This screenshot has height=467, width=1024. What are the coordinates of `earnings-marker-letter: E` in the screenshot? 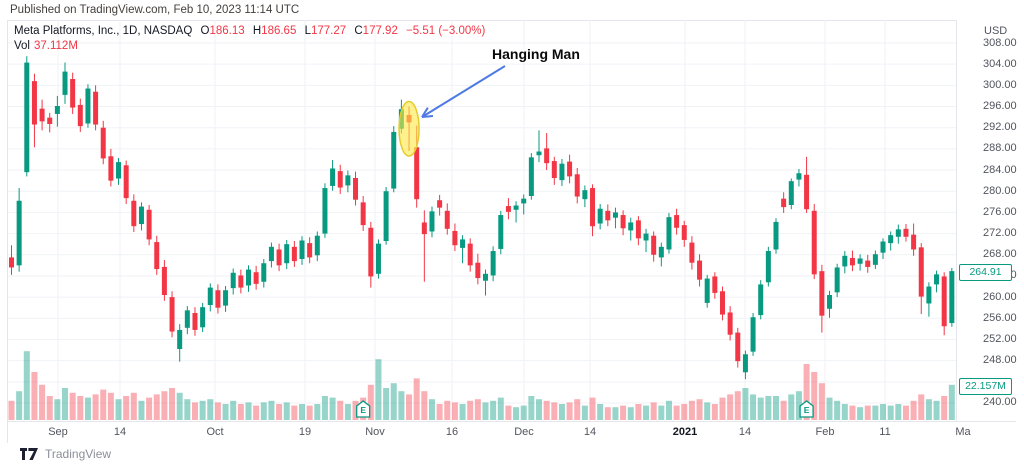 It's located at (807, 410).